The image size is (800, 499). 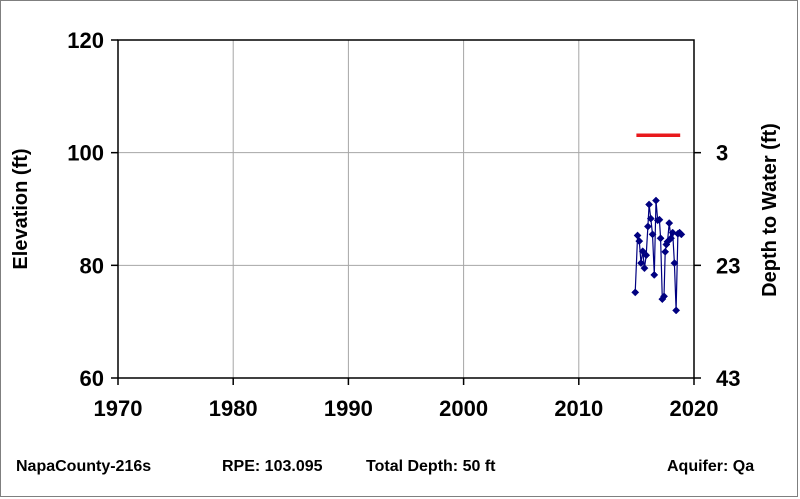 I want to click on footer-aquifer: Aquifer: Qa, so click(x=711, y=466).